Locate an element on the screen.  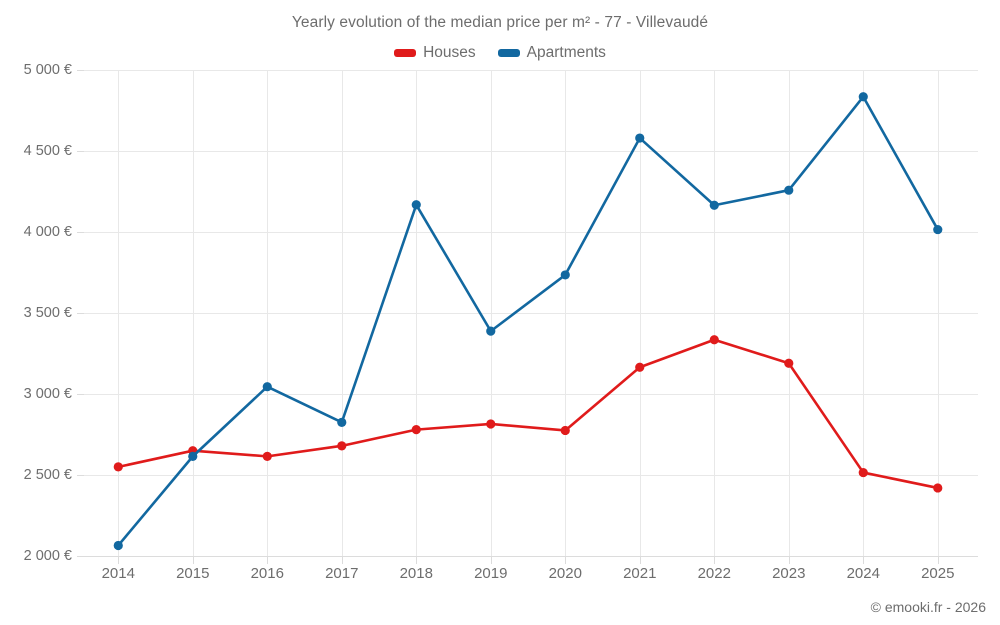
chart-legend: Houses Apartments is located at coordinates (500, 53).